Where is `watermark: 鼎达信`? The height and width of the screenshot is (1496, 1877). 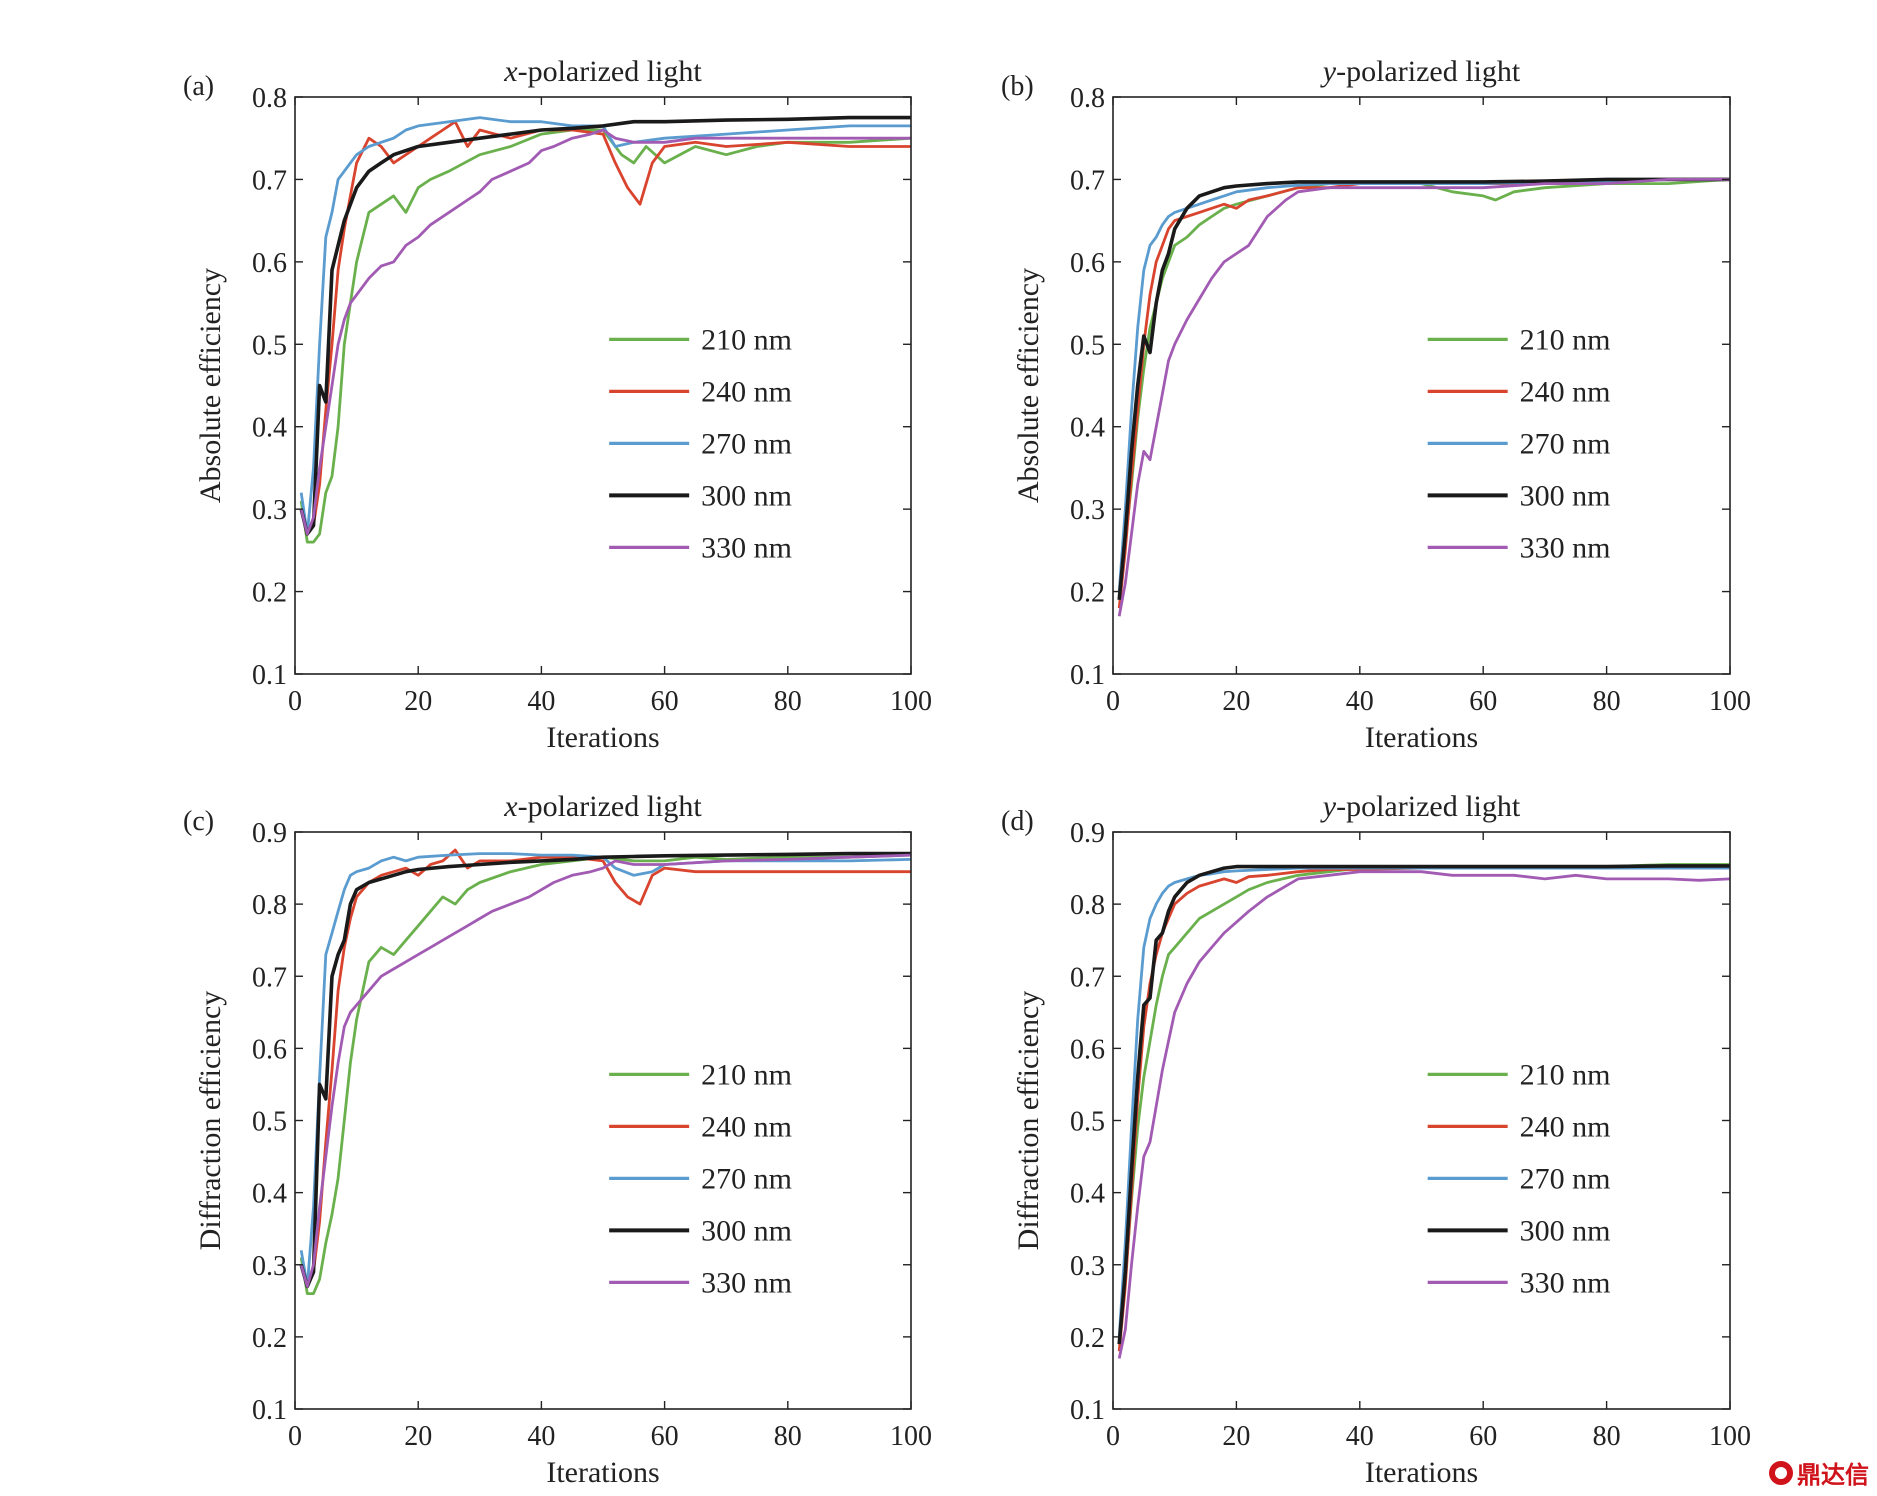
watermark: 鼎达信 is located at coordinates (1819, 1472).